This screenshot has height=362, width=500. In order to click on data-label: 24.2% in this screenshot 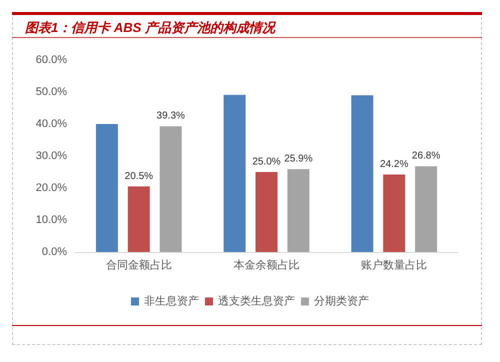, I will do `click(394, 164)`.